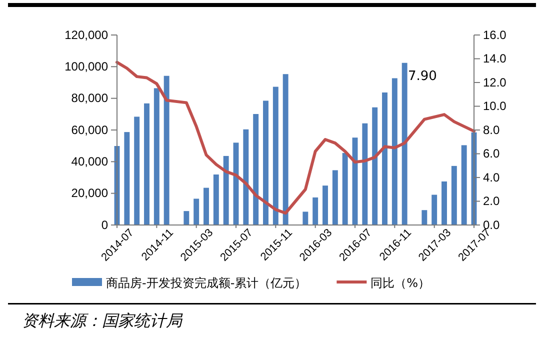 This screenshot has width=537, height=337. I want to click on y-tick-label: 20,000, so click(89, 193).